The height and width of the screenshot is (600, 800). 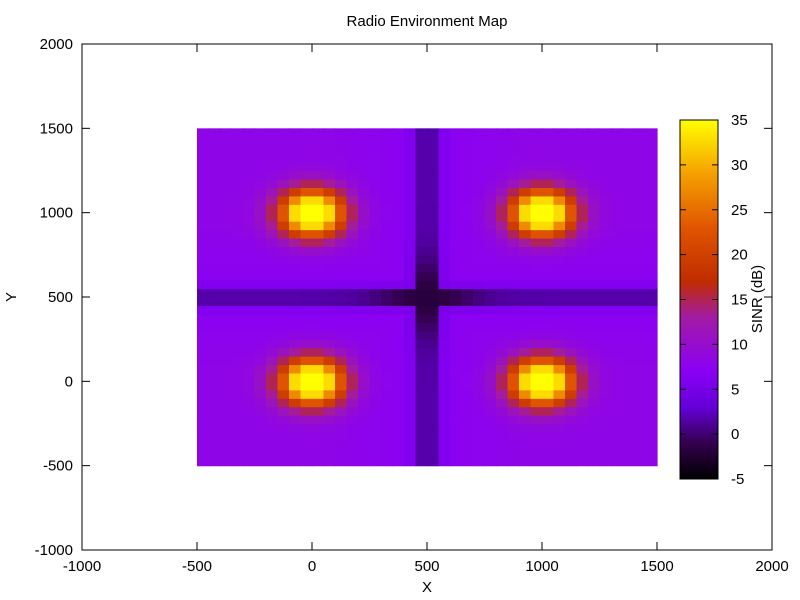 What do you see at coordinates (739, 165) in the screenshot?
I see `colorbar-tick-label: 30` at bounding box center [739, 165].